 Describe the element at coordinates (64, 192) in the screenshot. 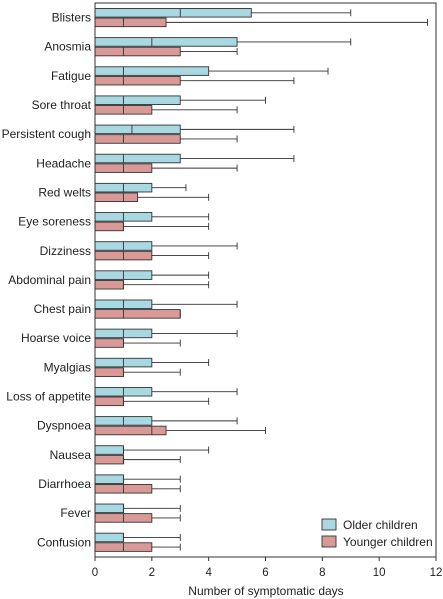

I see `category-label: Red welts` at that location.